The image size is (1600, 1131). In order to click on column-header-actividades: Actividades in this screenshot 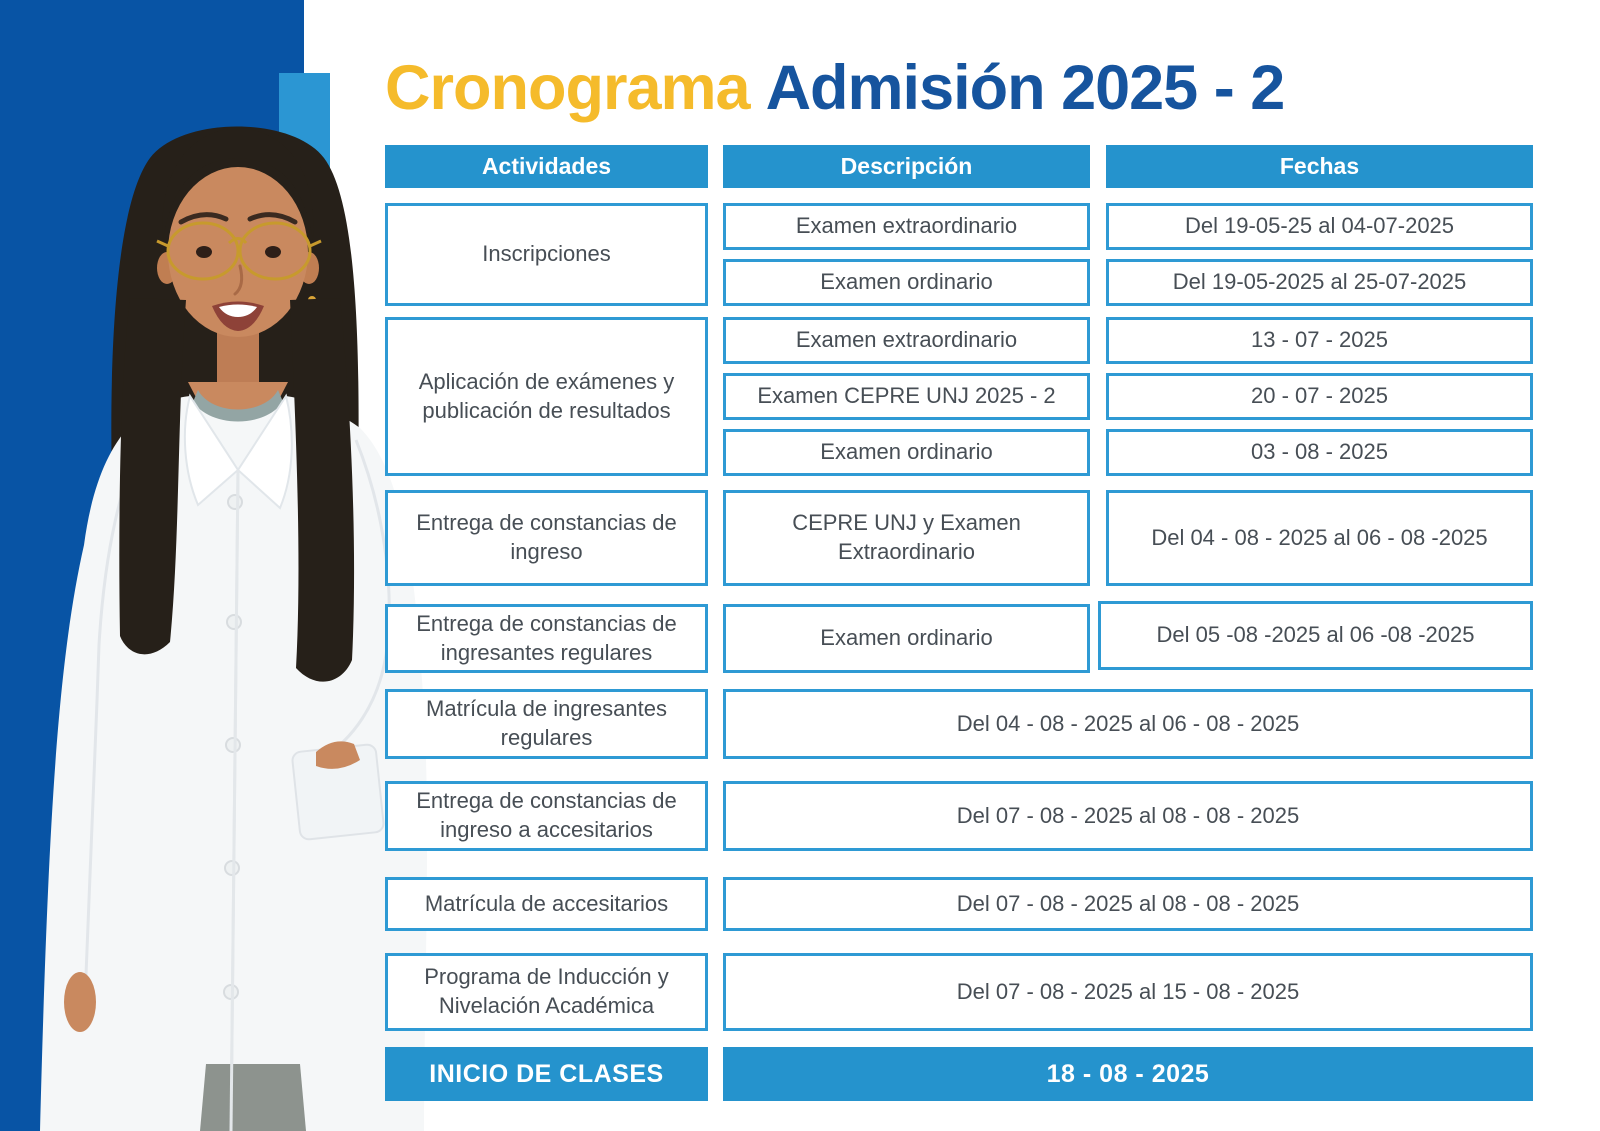, I will do `click(546, 166)`.